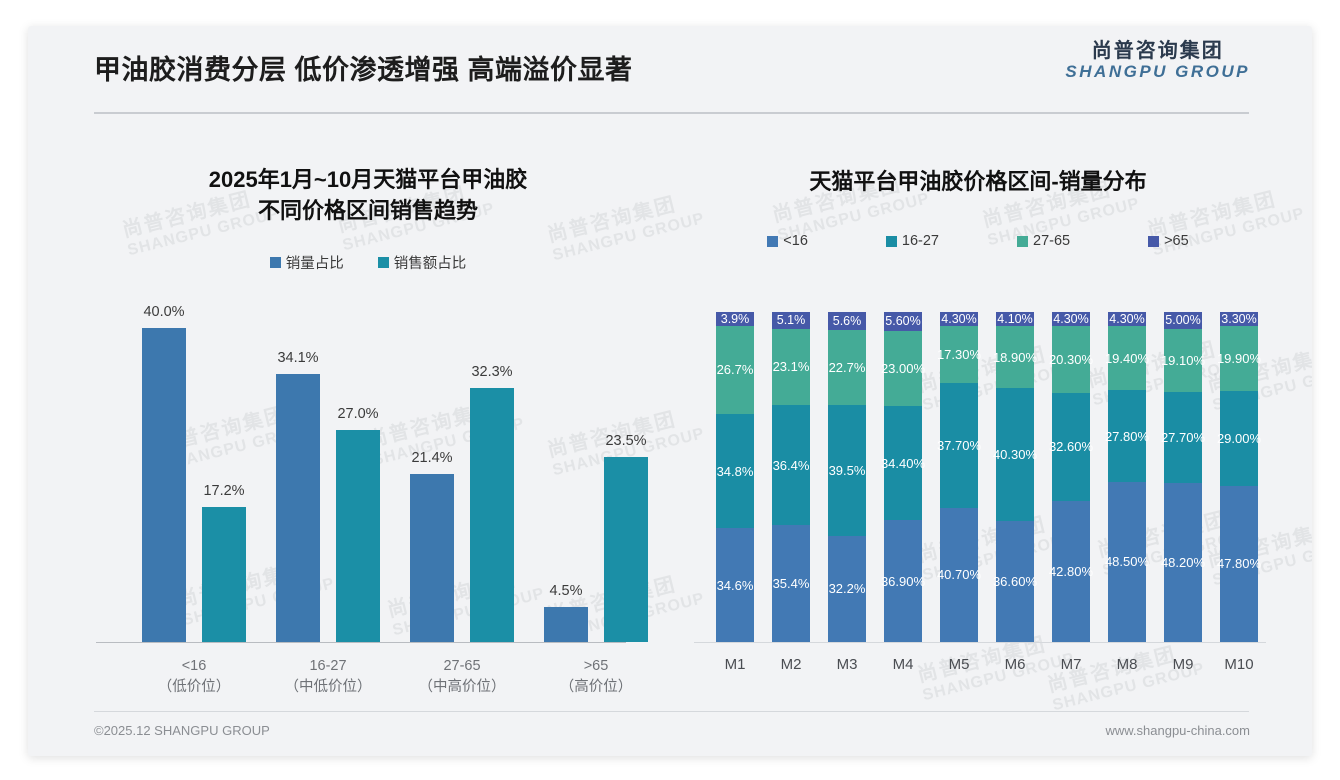 Image resolution: width=1340 pixels, height=780 pixels. I want to click on stacked-bar: 4.30% 17.30% 37.70% 40.70%, so click(959, 477).